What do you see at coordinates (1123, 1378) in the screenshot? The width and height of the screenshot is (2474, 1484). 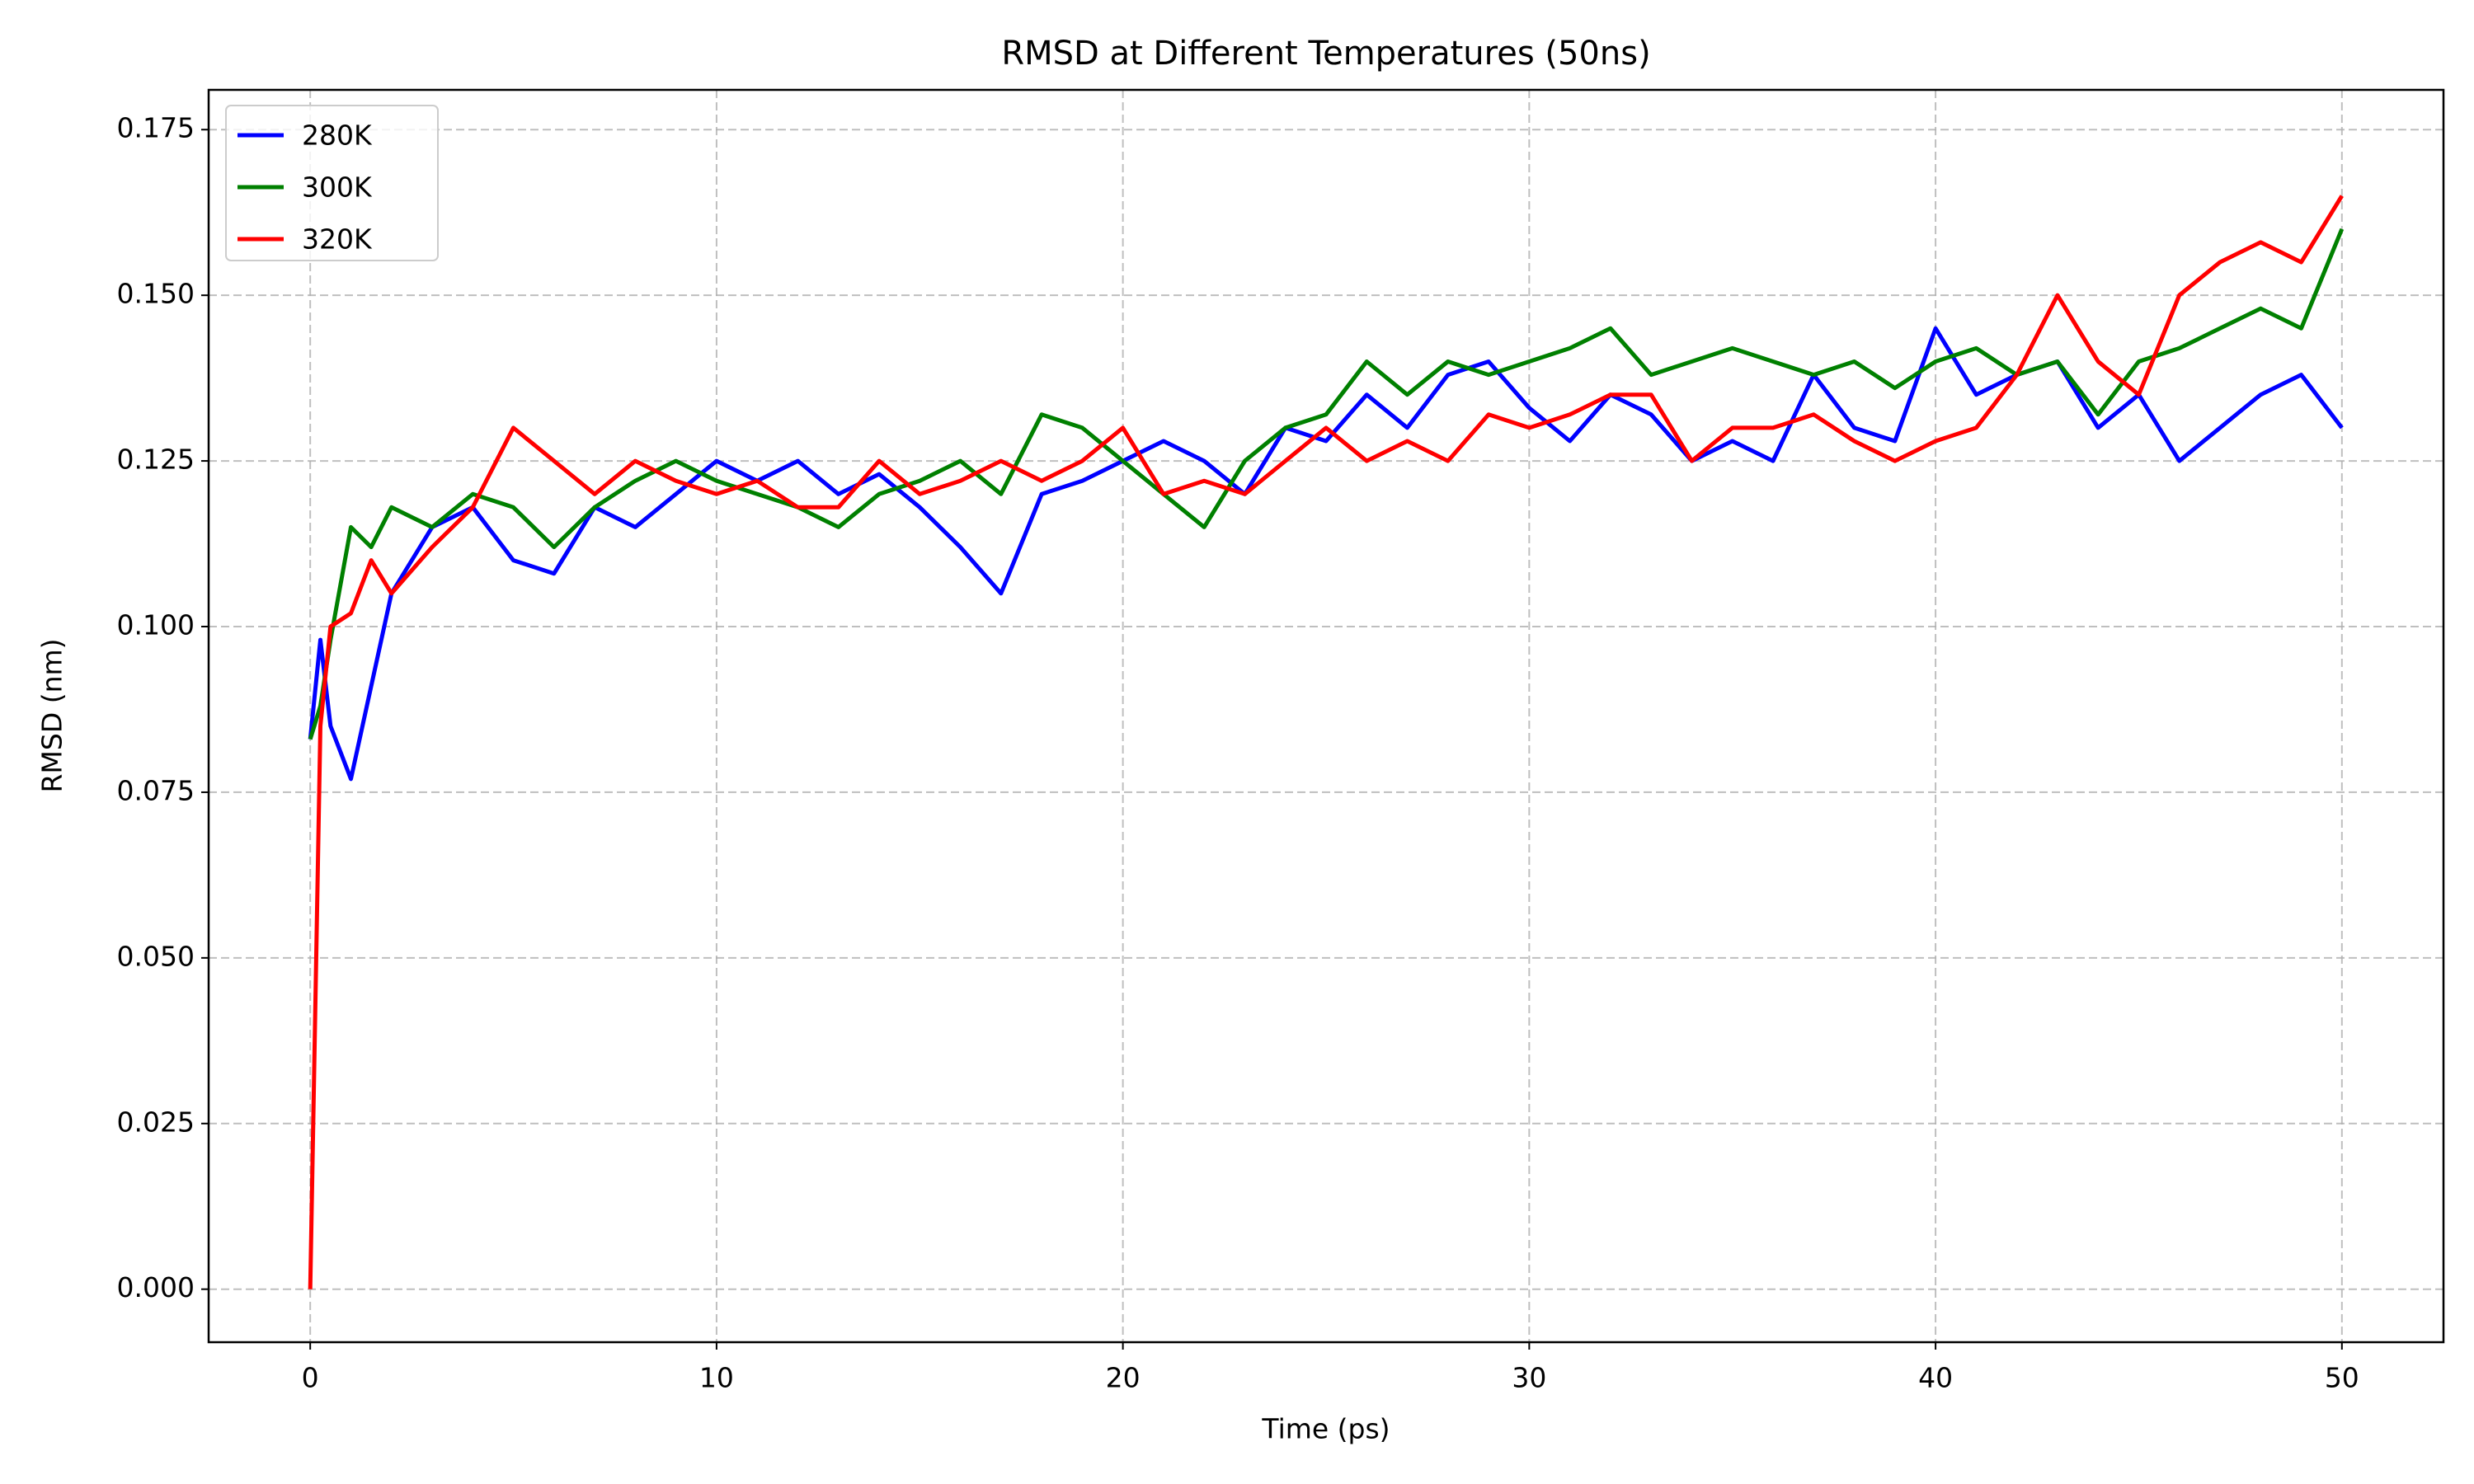 I see `x-tick-label: 20` at bounding box center [1123, 1378].